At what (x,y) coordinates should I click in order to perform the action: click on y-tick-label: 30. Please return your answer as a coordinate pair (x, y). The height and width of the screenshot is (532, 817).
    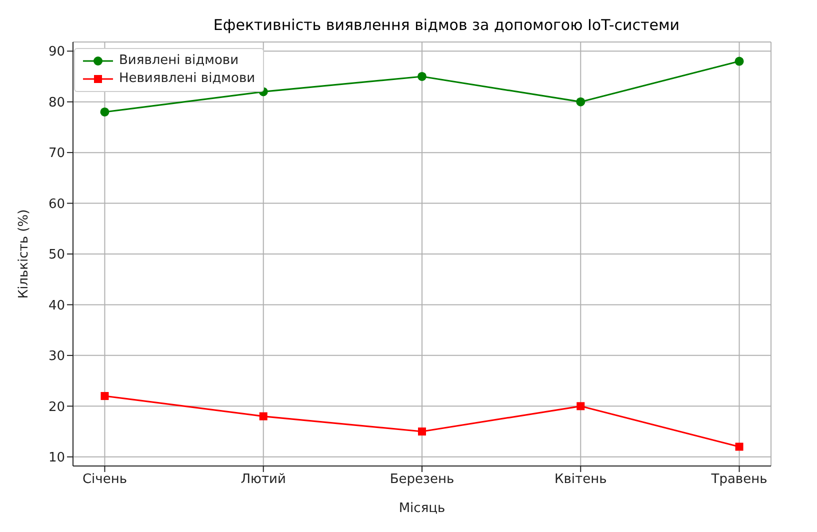
    Looking at the image, I should click on (56, 356).